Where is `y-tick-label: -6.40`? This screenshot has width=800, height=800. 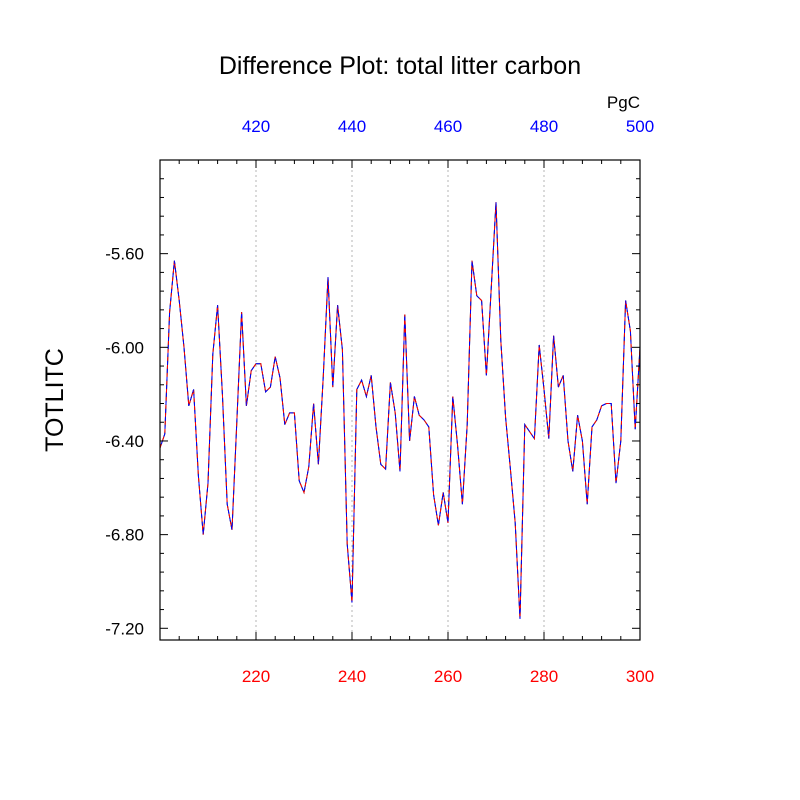
y-tick-label: -6.40 is located at coordinates (124, 441).